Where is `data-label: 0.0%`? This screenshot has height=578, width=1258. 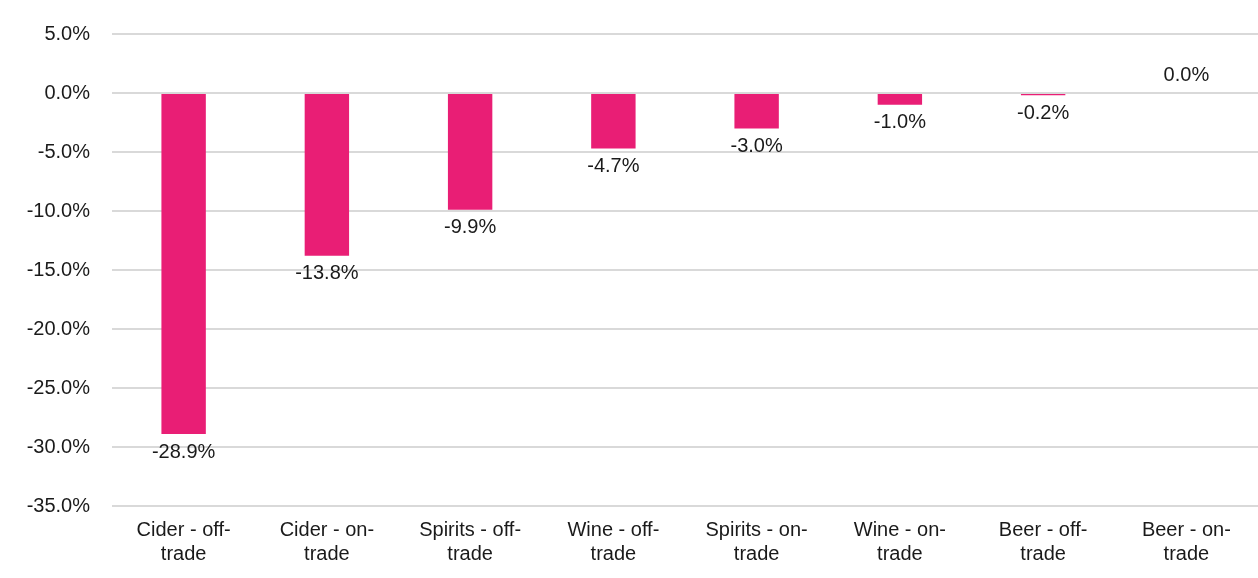
data-label: 0.0% is located at coordinates (1186, 73).